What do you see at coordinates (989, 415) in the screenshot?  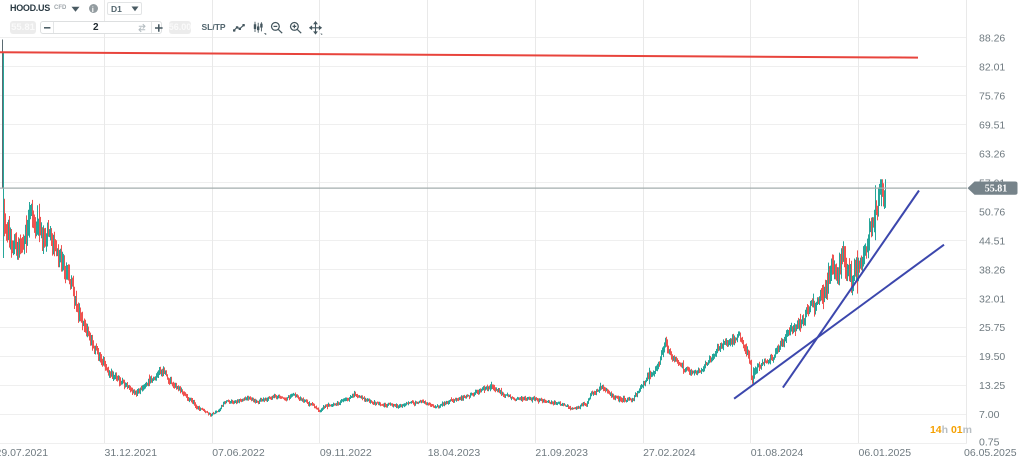 I see `svg-text: 7.00` at bounding box center [989, 415].